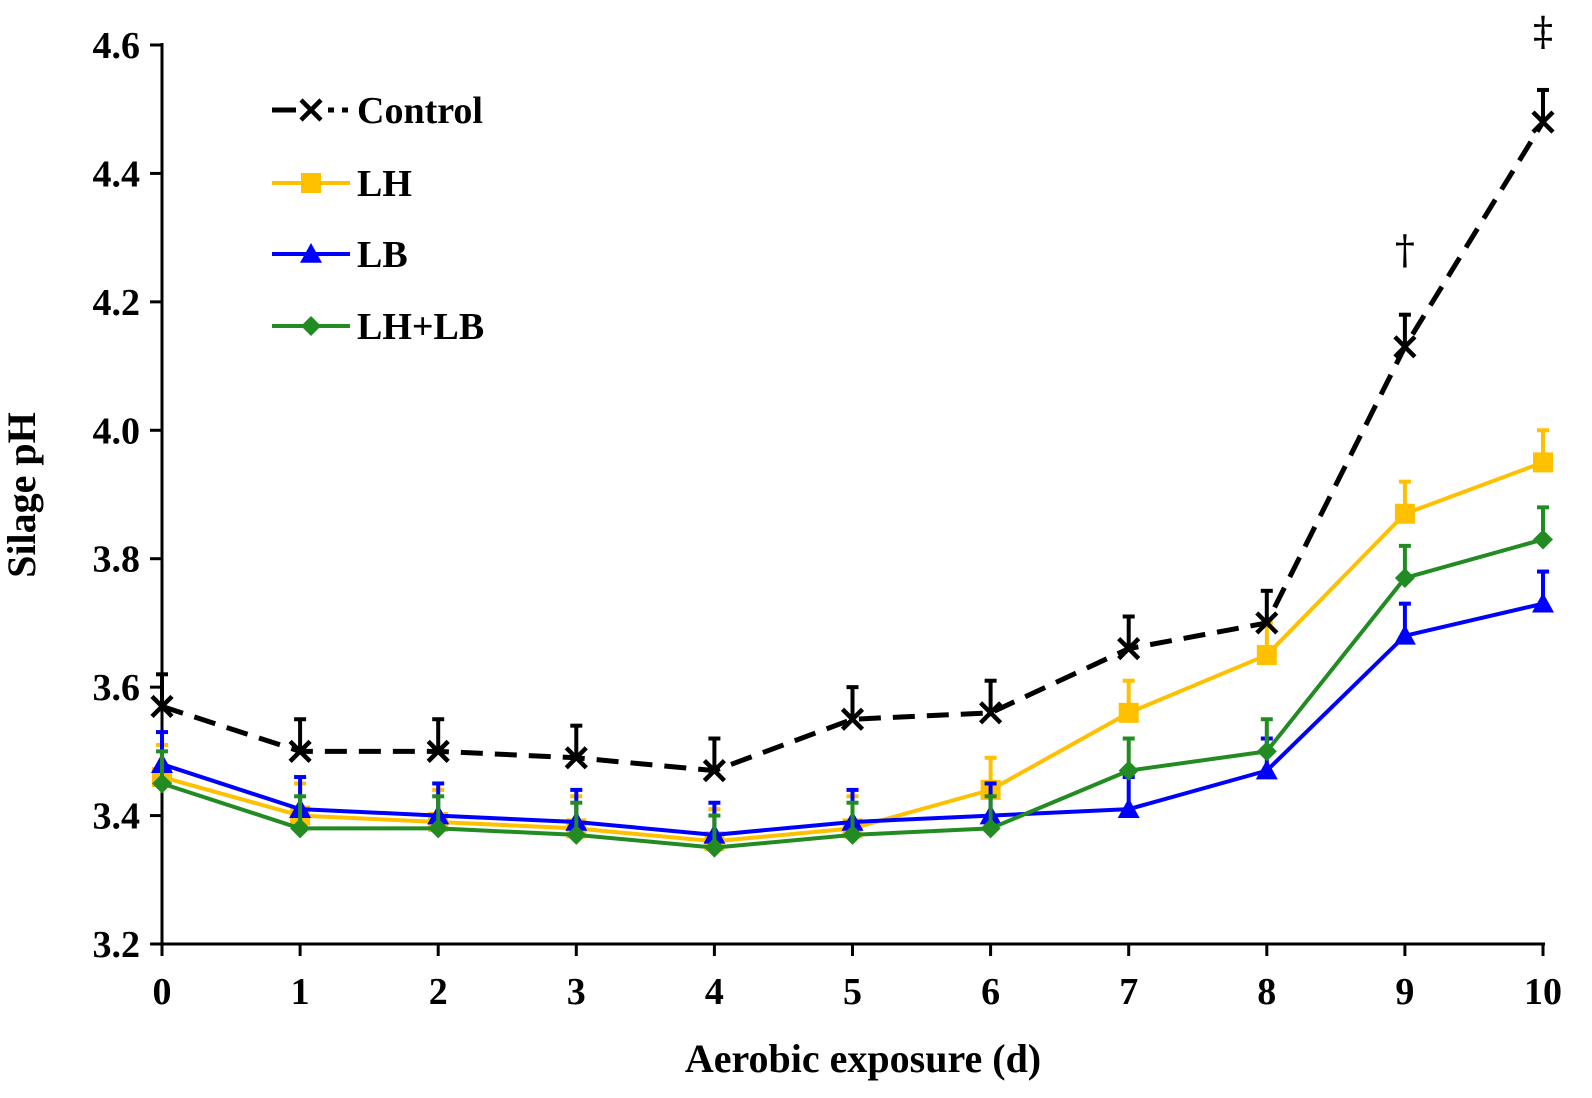 The height and width of the screenshot is (1098, 1592). What do you see at coordinates (1128, 992) in the screenshot?
I see `x-tick-label: 7` at bounding box center [1128, 992].